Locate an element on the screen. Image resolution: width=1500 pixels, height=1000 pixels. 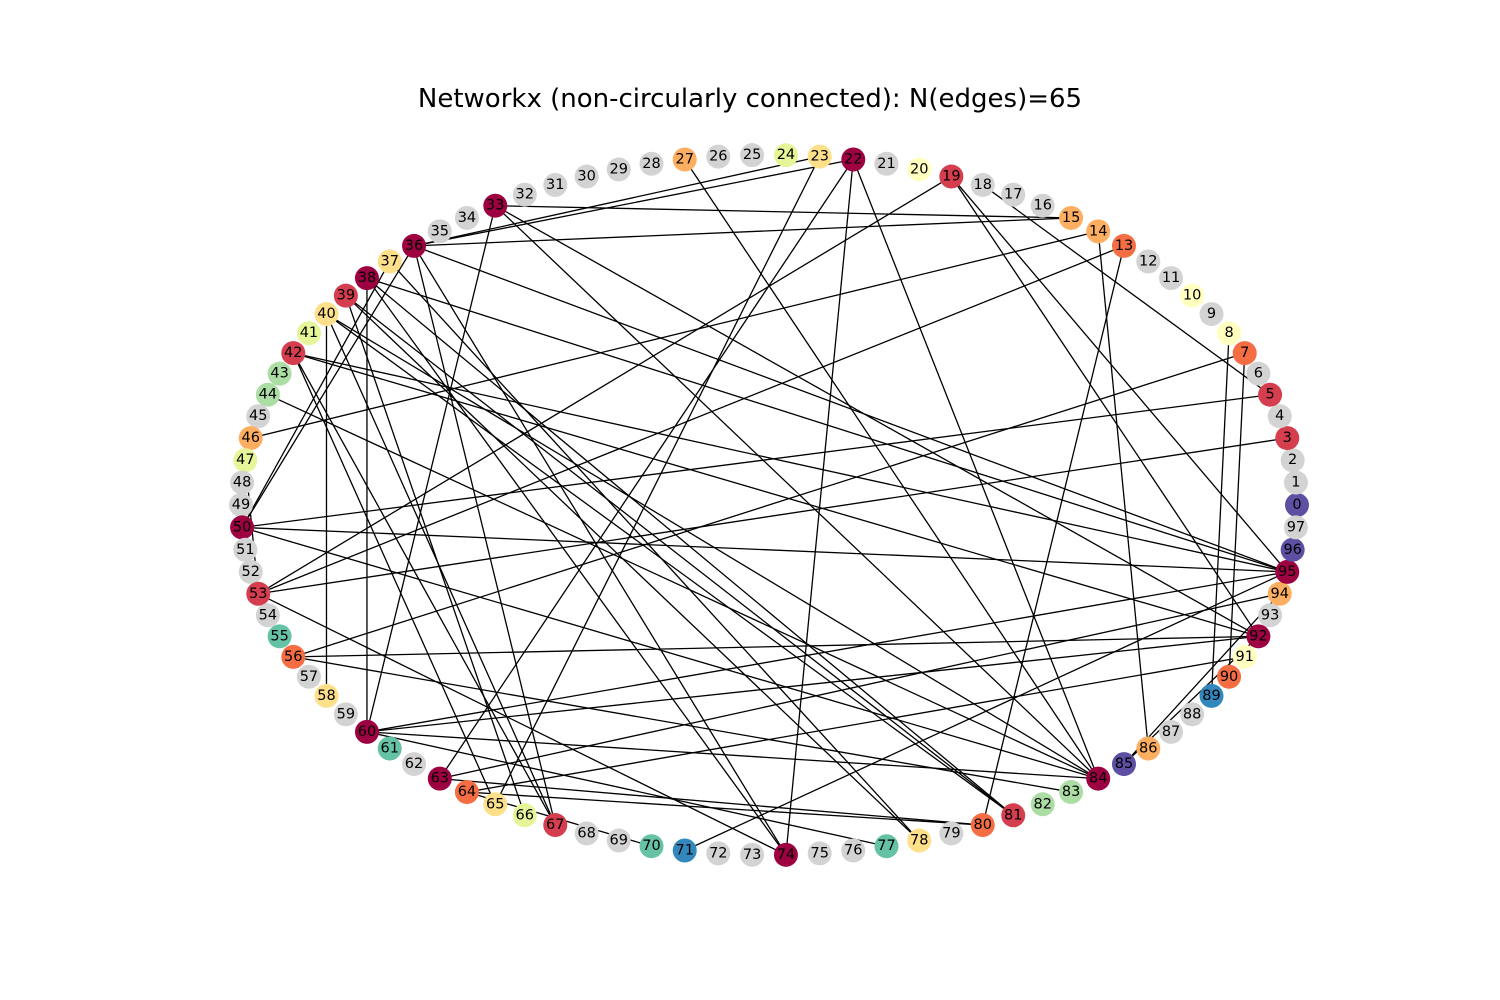
node-29: 29 is located at coordinates (618, 169).